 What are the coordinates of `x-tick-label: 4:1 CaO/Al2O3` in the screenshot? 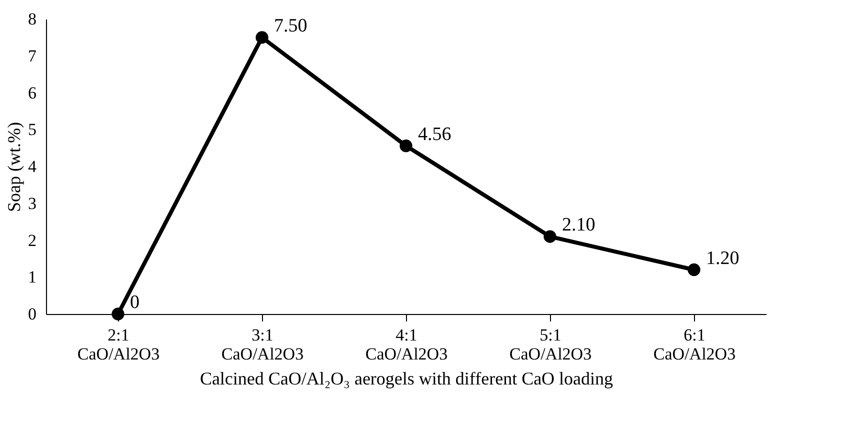 It's located at (406, 345).